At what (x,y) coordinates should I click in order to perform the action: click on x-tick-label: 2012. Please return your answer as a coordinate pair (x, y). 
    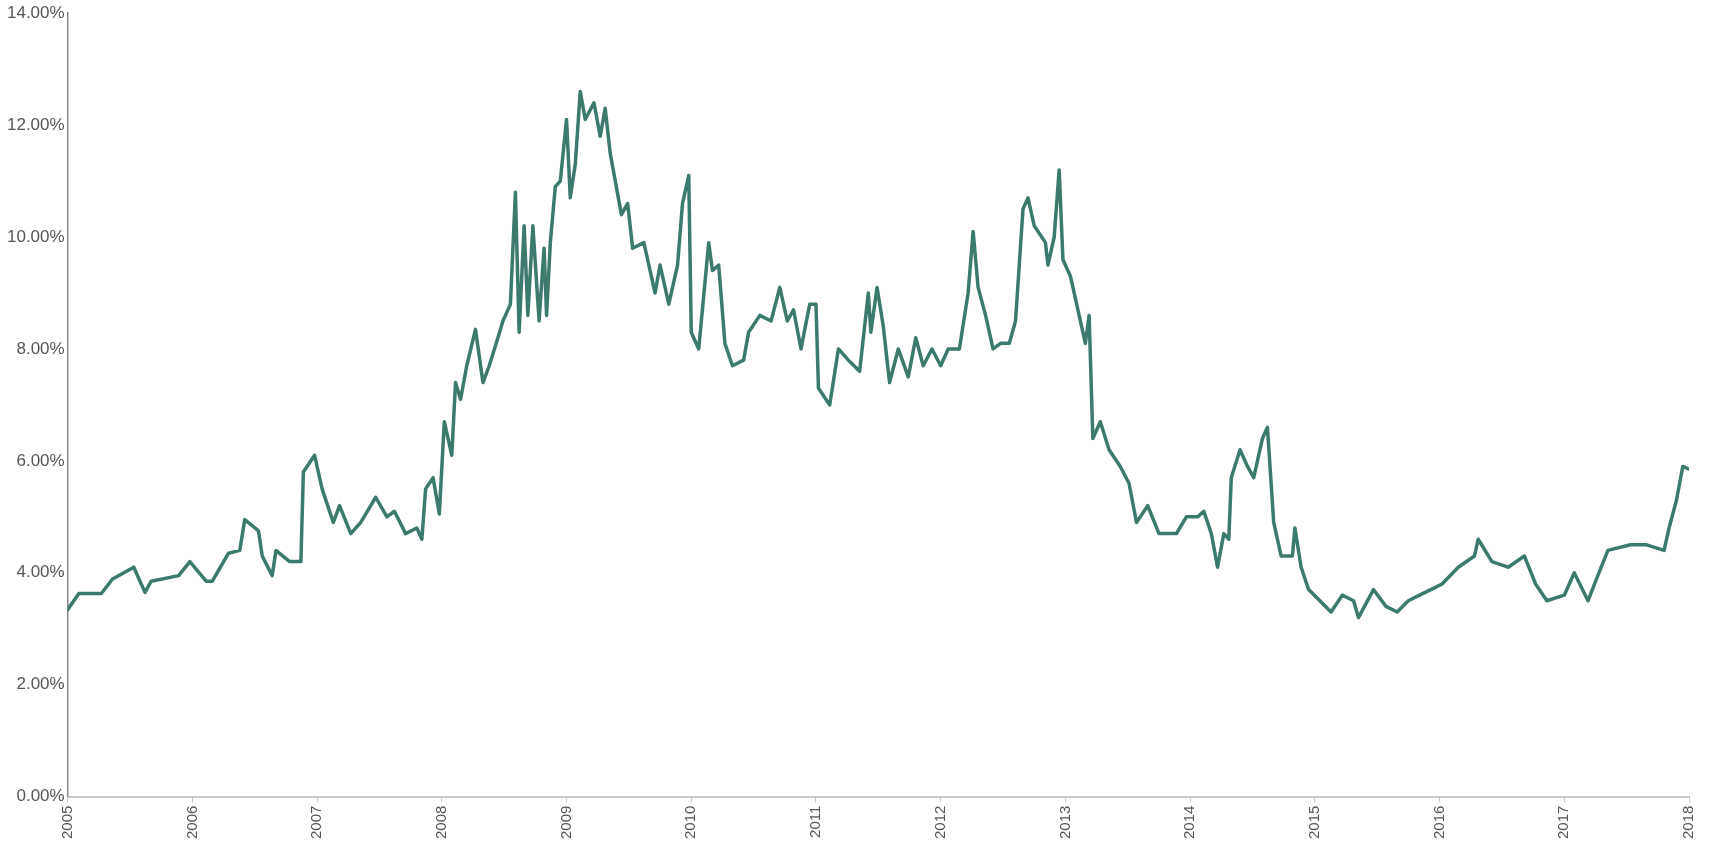
    Looking at the image, I should click on (939, 822).